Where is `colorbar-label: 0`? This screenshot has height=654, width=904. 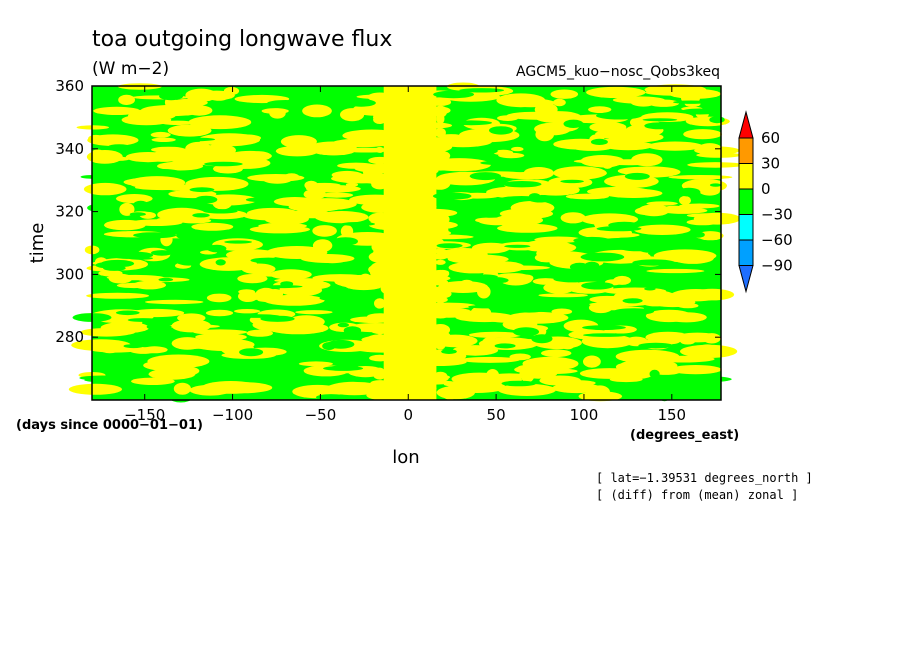 colorbar-label: 0 is located at coordinates (766, 189).